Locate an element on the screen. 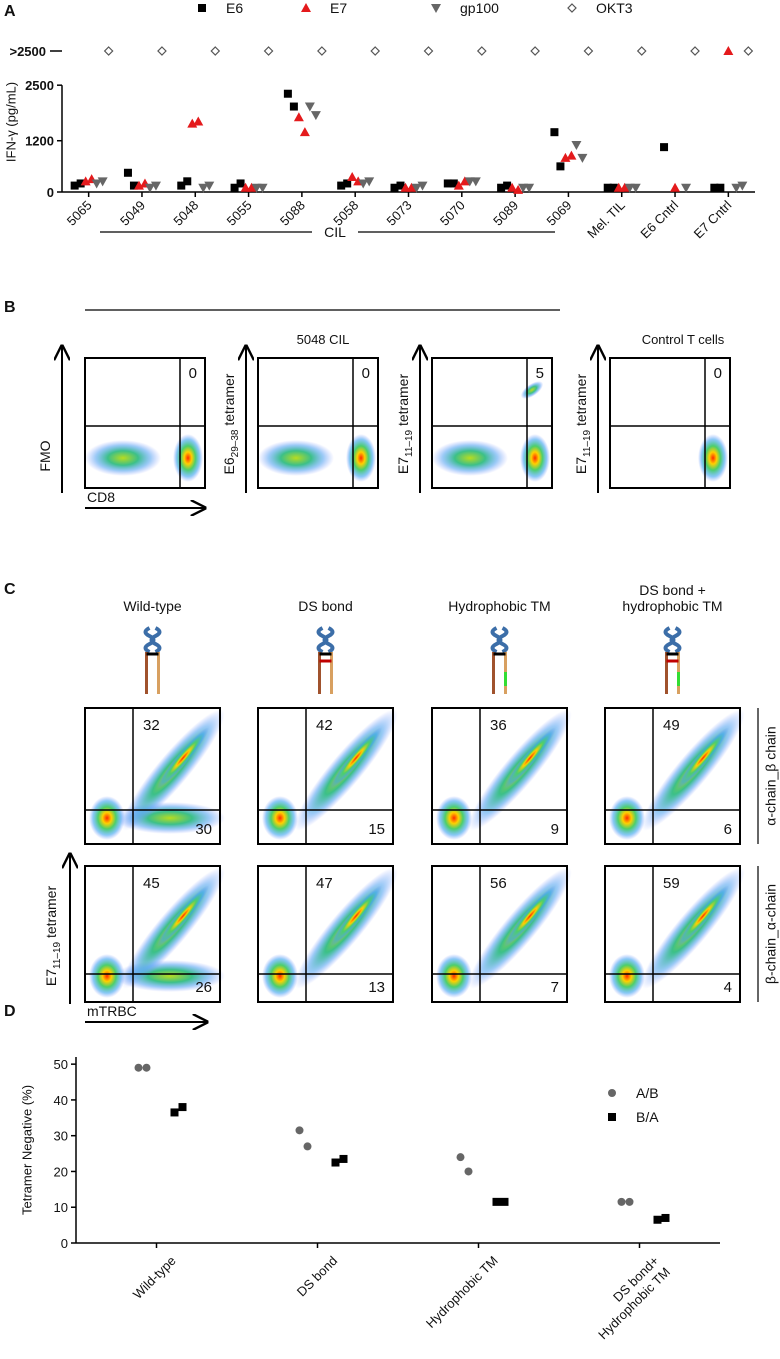 This screenshot has width=780, height=1359. quadrant-value: 26 is located at coordinates (203, 987).